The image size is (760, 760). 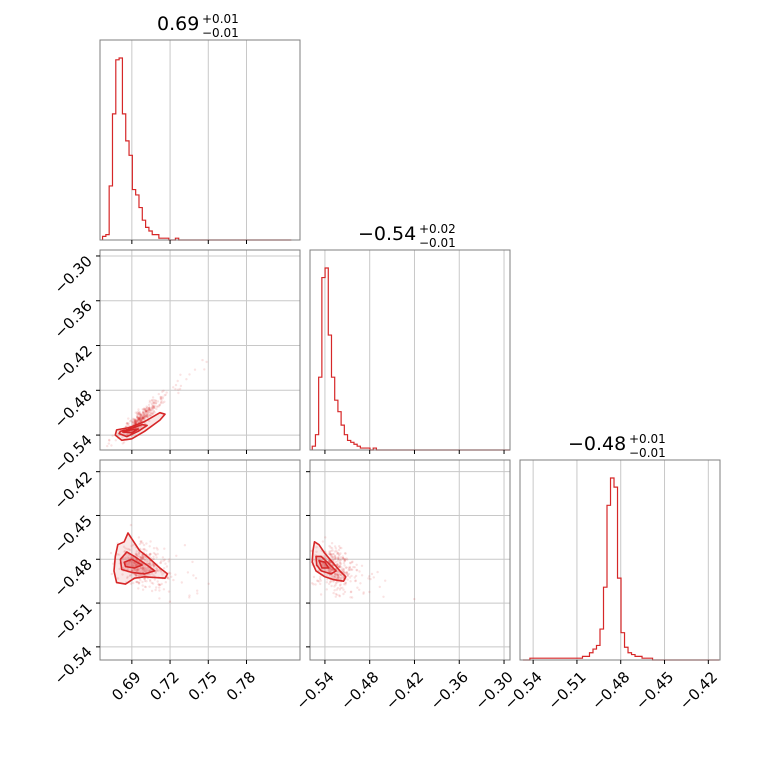 What do you see at coordinates (198, 26) in the screenshot?
I see `title-param-0: 0.69 +0.01 −0.01` at bounding box center [198, 26].